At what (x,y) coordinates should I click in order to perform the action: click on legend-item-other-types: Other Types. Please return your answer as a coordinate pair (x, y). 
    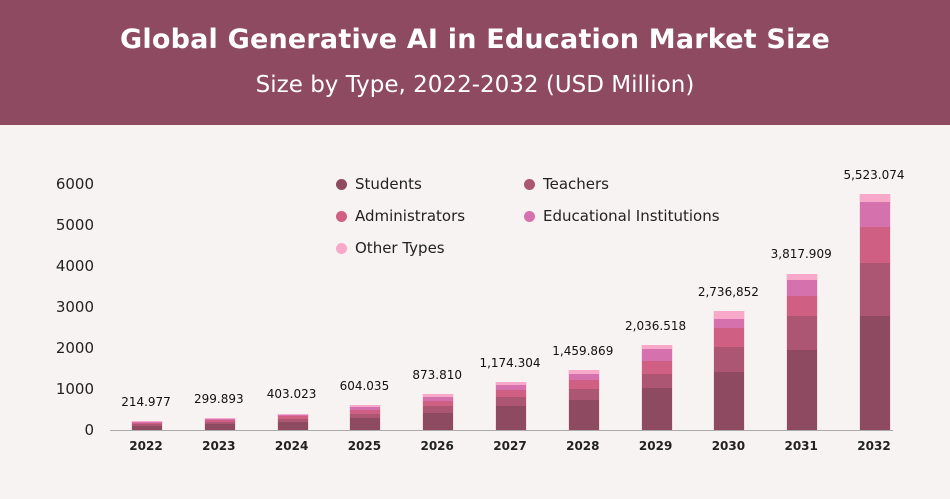
    Looking at the image, I should click on (390, 248).